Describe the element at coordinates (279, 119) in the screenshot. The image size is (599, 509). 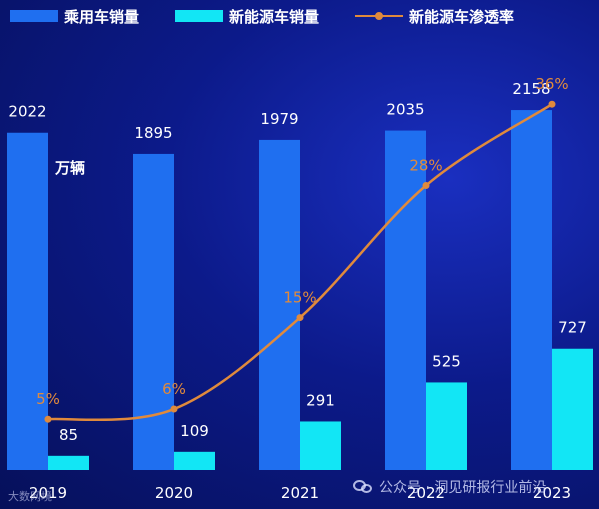
I see `passenger-label-2021: 1979` at that location.